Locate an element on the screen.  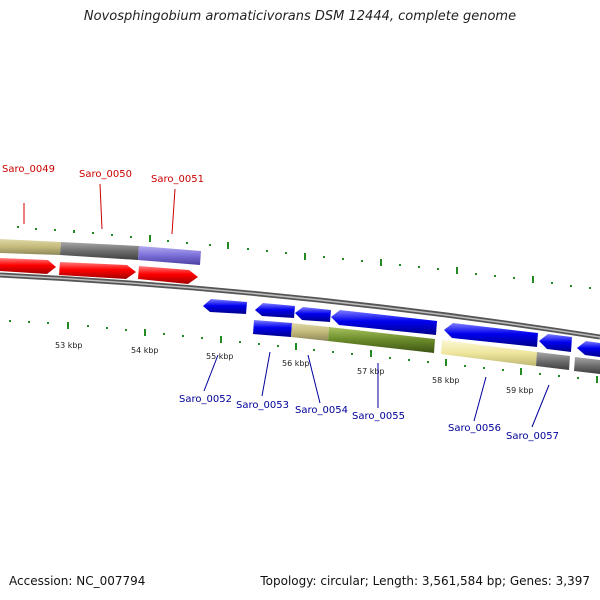
forward-gene-band is located at coordinates (100, 252).